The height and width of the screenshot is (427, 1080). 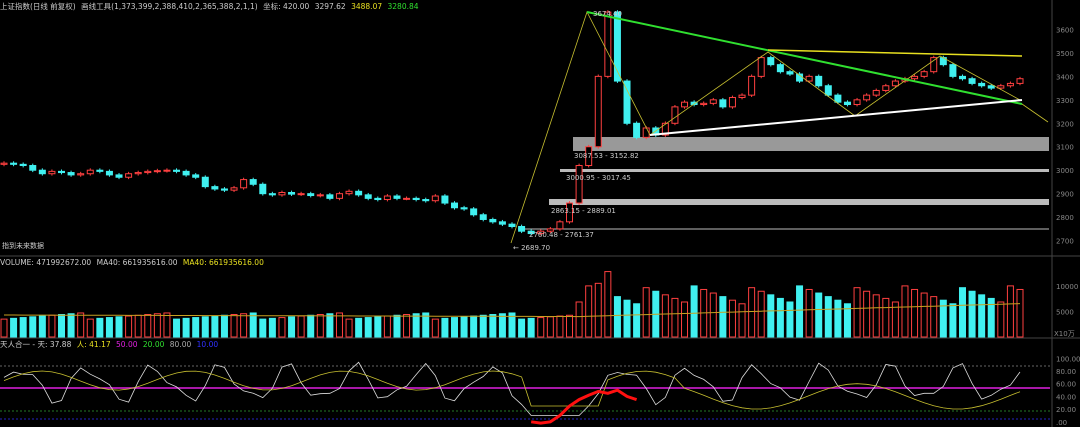 I want to click on indicator-tick-5: 100.00, so click(x=1068, y=359).